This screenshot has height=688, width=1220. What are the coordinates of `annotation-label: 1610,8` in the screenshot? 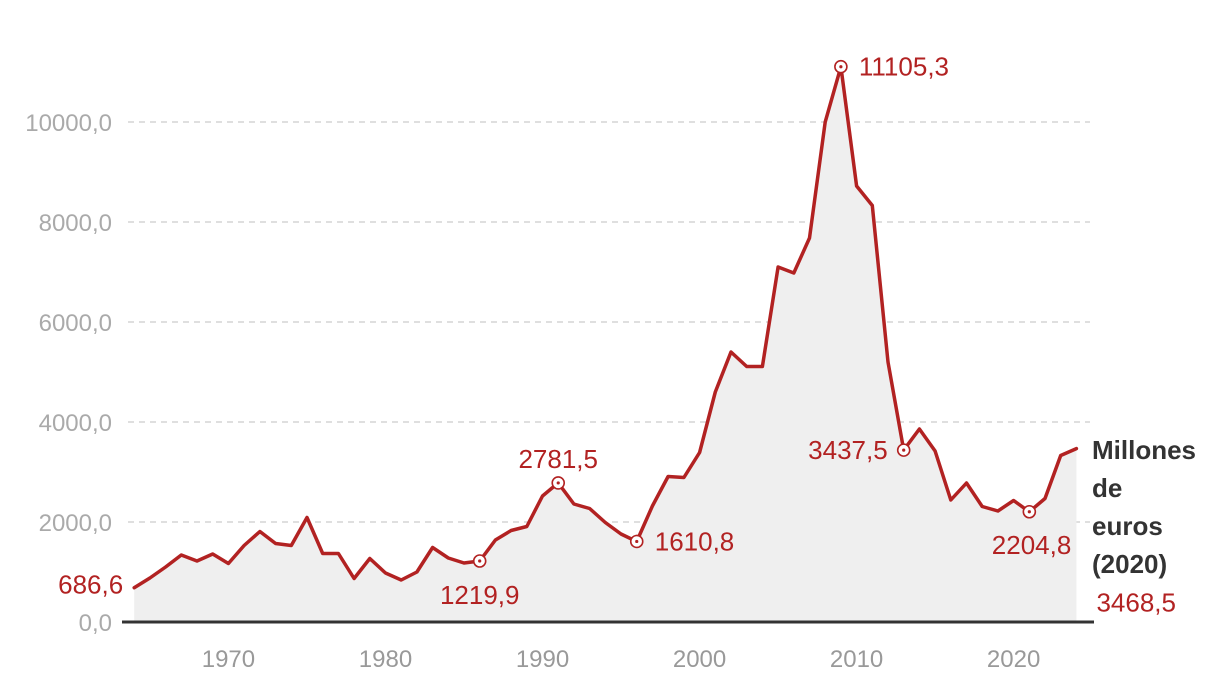 It's located at (695, 541).